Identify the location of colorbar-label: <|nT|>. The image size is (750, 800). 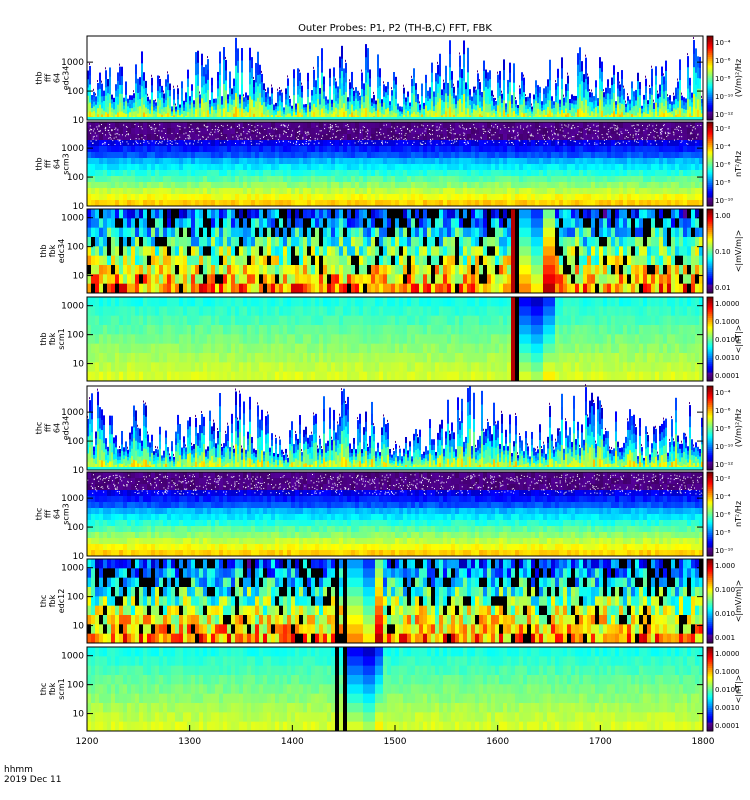
(738, 689).